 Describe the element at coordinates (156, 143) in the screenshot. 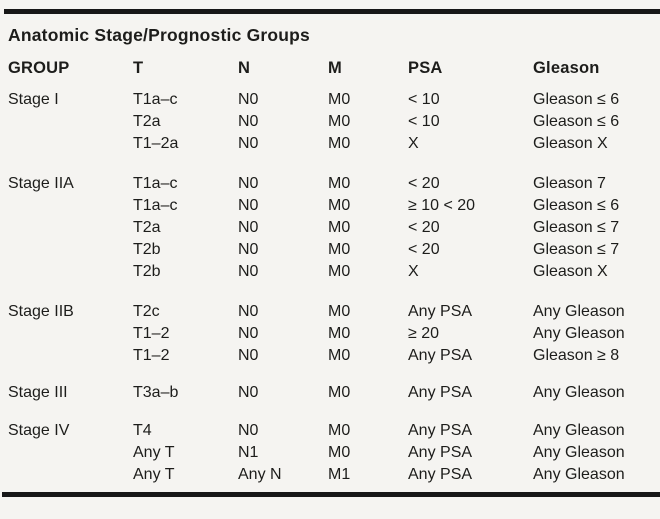

I see `cell-t: T1–2a` at that location.